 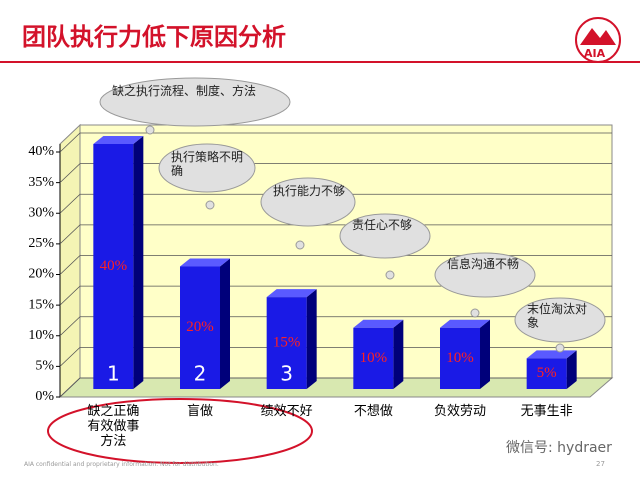 What do you see at coordinates (382, 225) in the screenshot?
I see `callout-text: 责任心不够` at bounding box center [382, 225].